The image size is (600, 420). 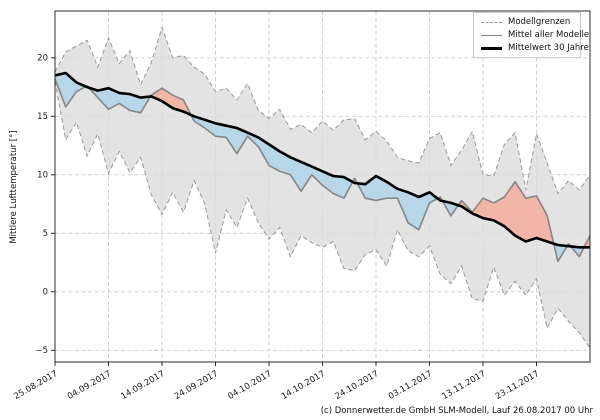 What do you see at coordinates (45, 234) in the screenshot?
I see `y-tick-label: 5` at bounding box center [45, 234].